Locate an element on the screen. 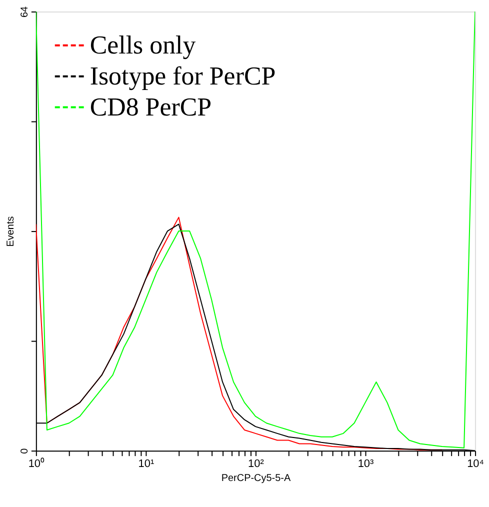  legend-label: Cells only is located at coordinates (143, 45).